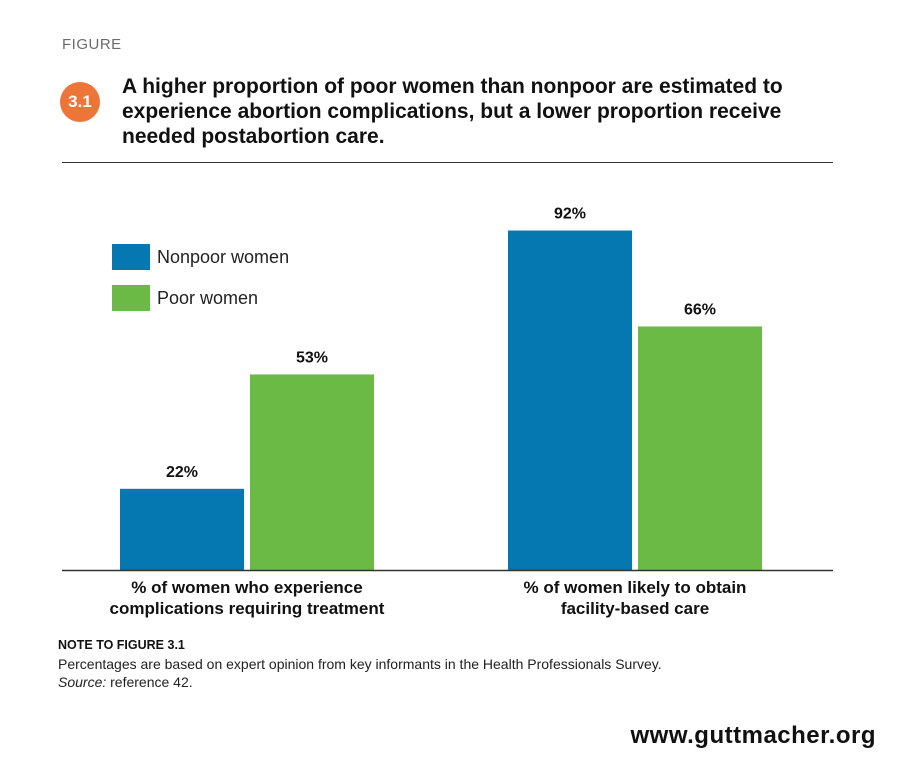 The width and height of the screenshot is (900, 769). Describe the element at coordinates (182, 472) in the screenshot. I see `data-label-nonpoor-1: 22%` at that location.